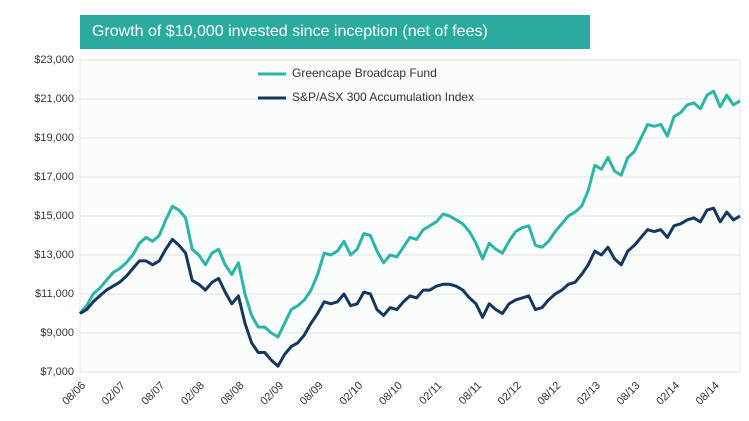  I want to click on x-tick-label: 02/07, so click(114, 394).